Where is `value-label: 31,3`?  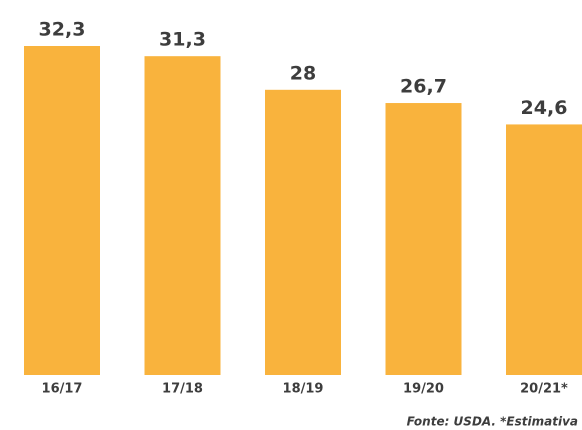 value-label: 31,3 is located at coordinates (182, 40).